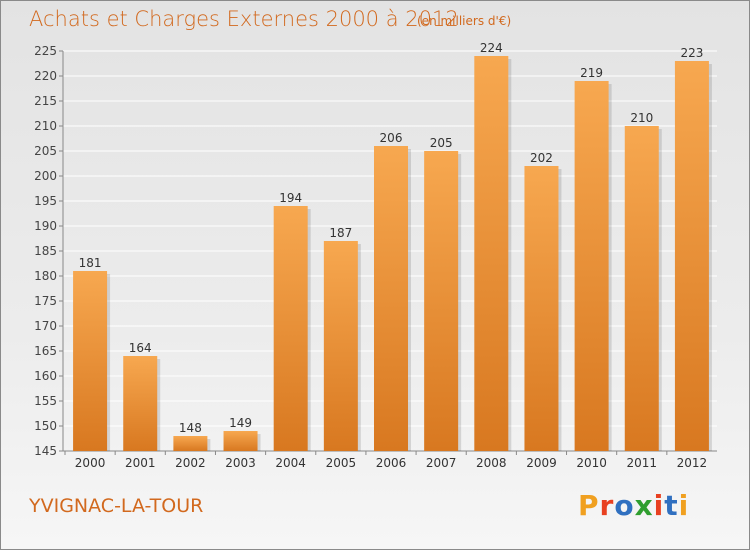 This screenshot has height=550, width=750. I want to click on y-tick-label: 175, so click(45, 301).